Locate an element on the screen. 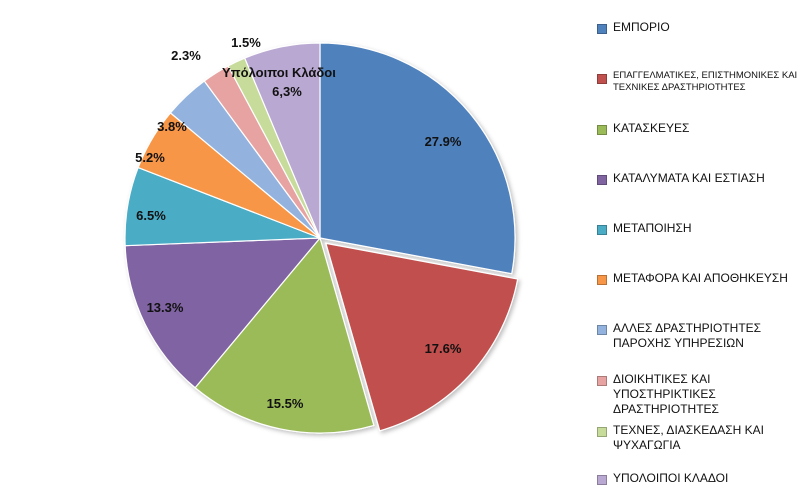 This screenshot has height=501, width=805. legend-label: ΜΕΤΑΦΟΡΑ ΚΑΙ ΑΠΟΘΗΚΕΥΣΗ is located at coordinates (700, 278).